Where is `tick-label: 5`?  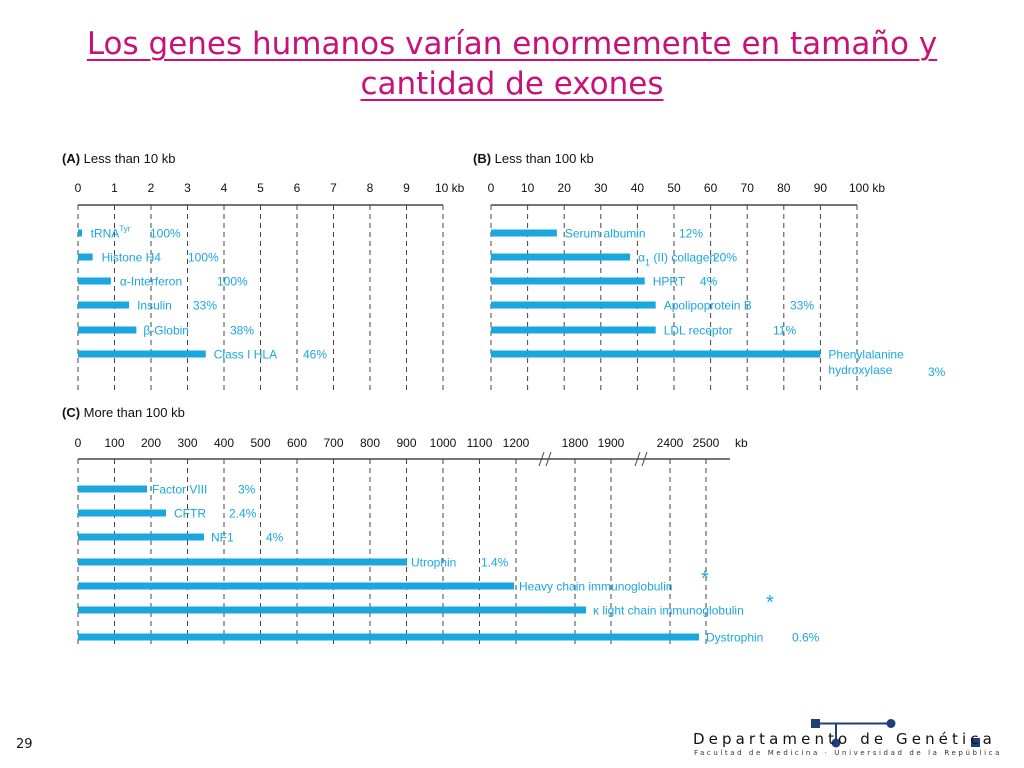 tick-label: 5 is located at coordinates (260, 188).